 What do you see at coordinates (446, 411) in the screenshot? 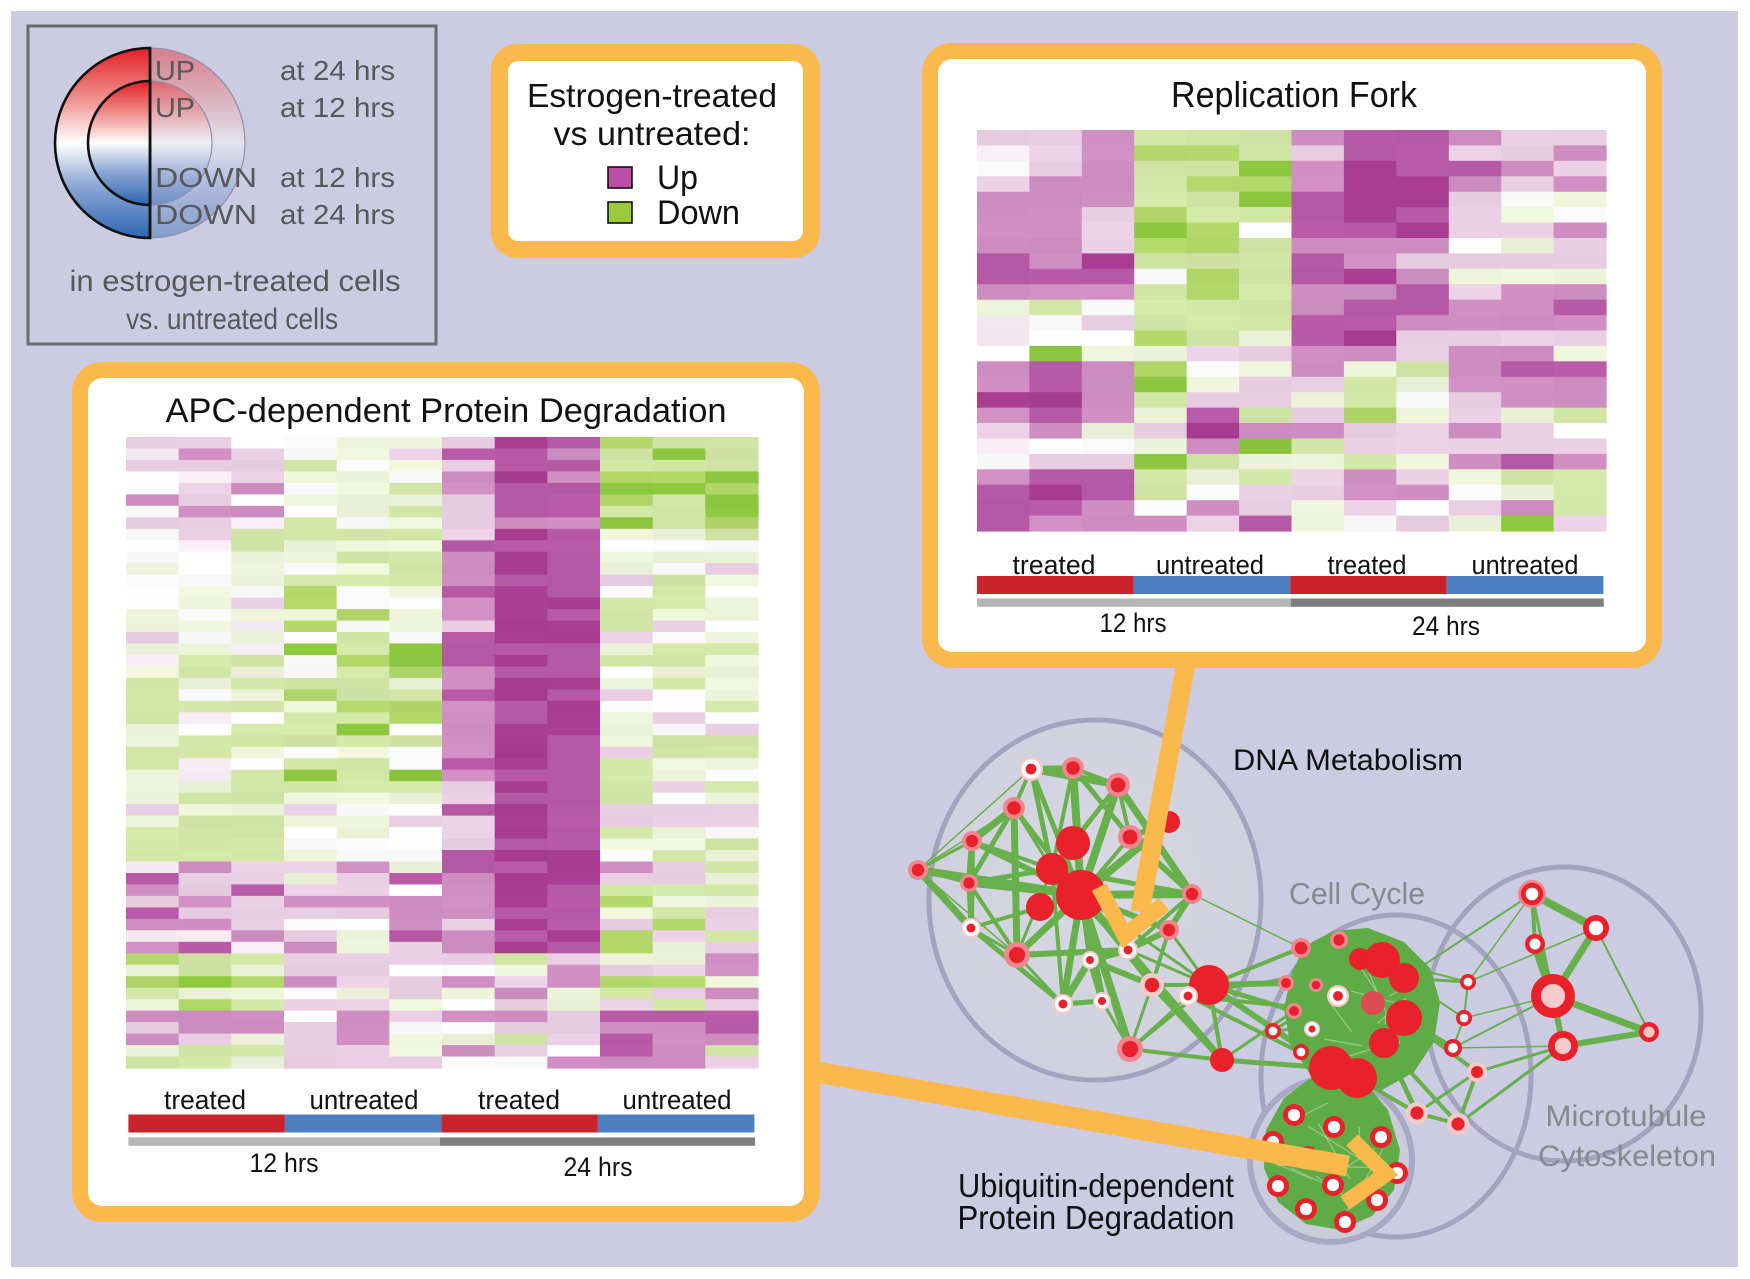
I see `svg-text:APC-dependent Protein Degradat: APC-dependent Protein Degradation` at bounding box center [446, 411].